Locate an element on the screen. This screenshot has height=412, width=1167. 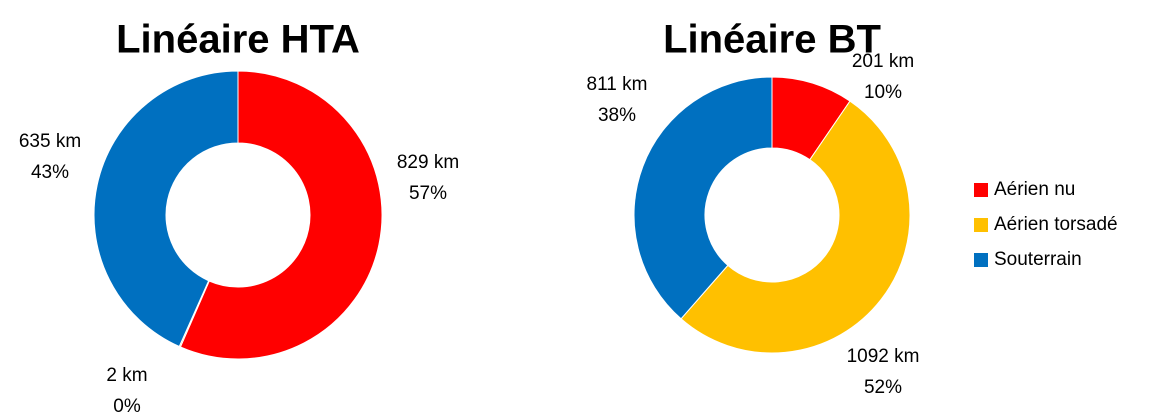
percent-label: 43% is located at coordinates (50, 172).